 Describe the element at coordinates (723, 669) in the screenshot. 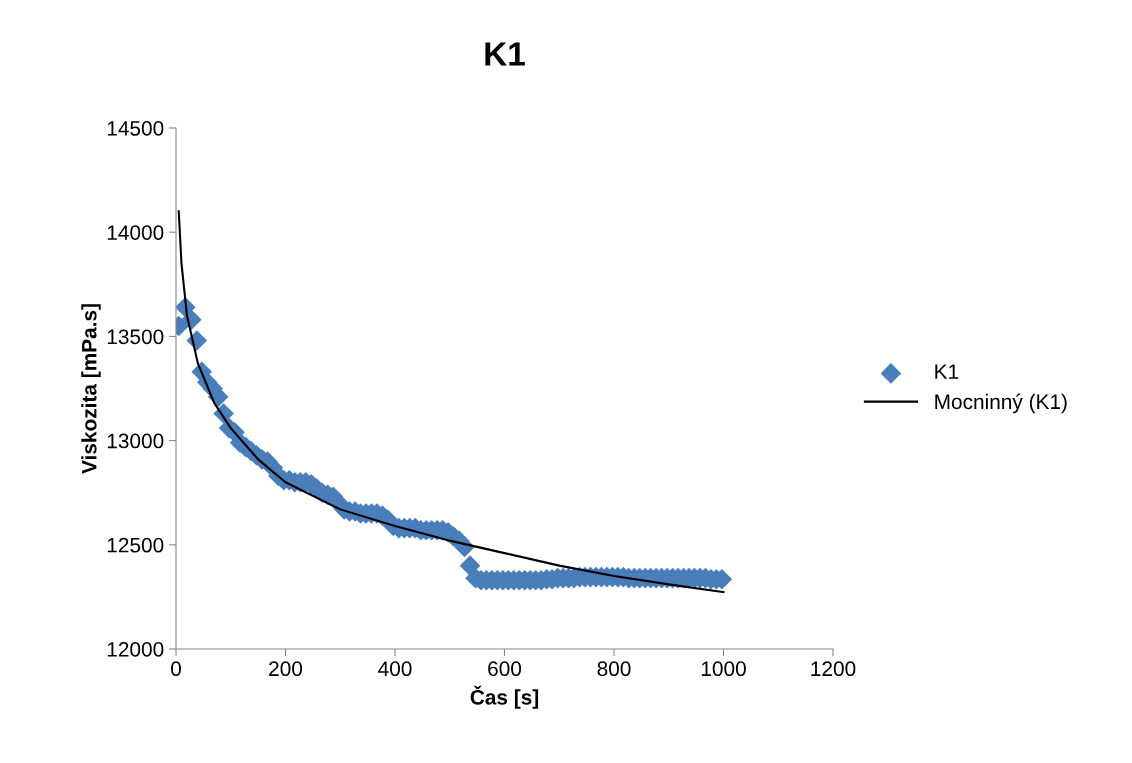

I see `x-tick-label: 1000` at that location.